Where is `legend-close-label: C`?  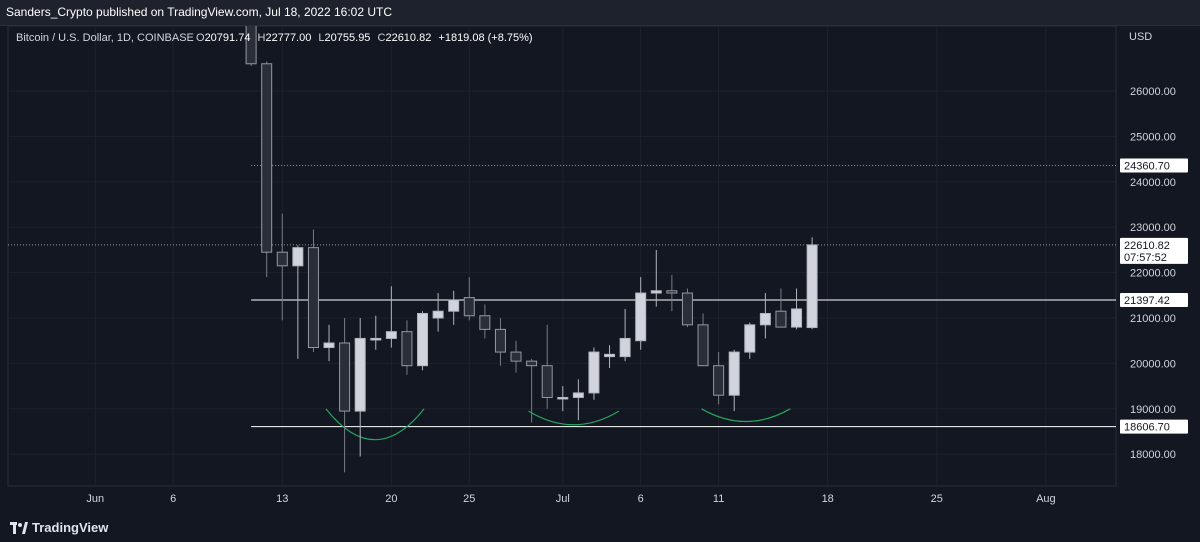 legend-close-label: C is located at coordinates (382, 38).